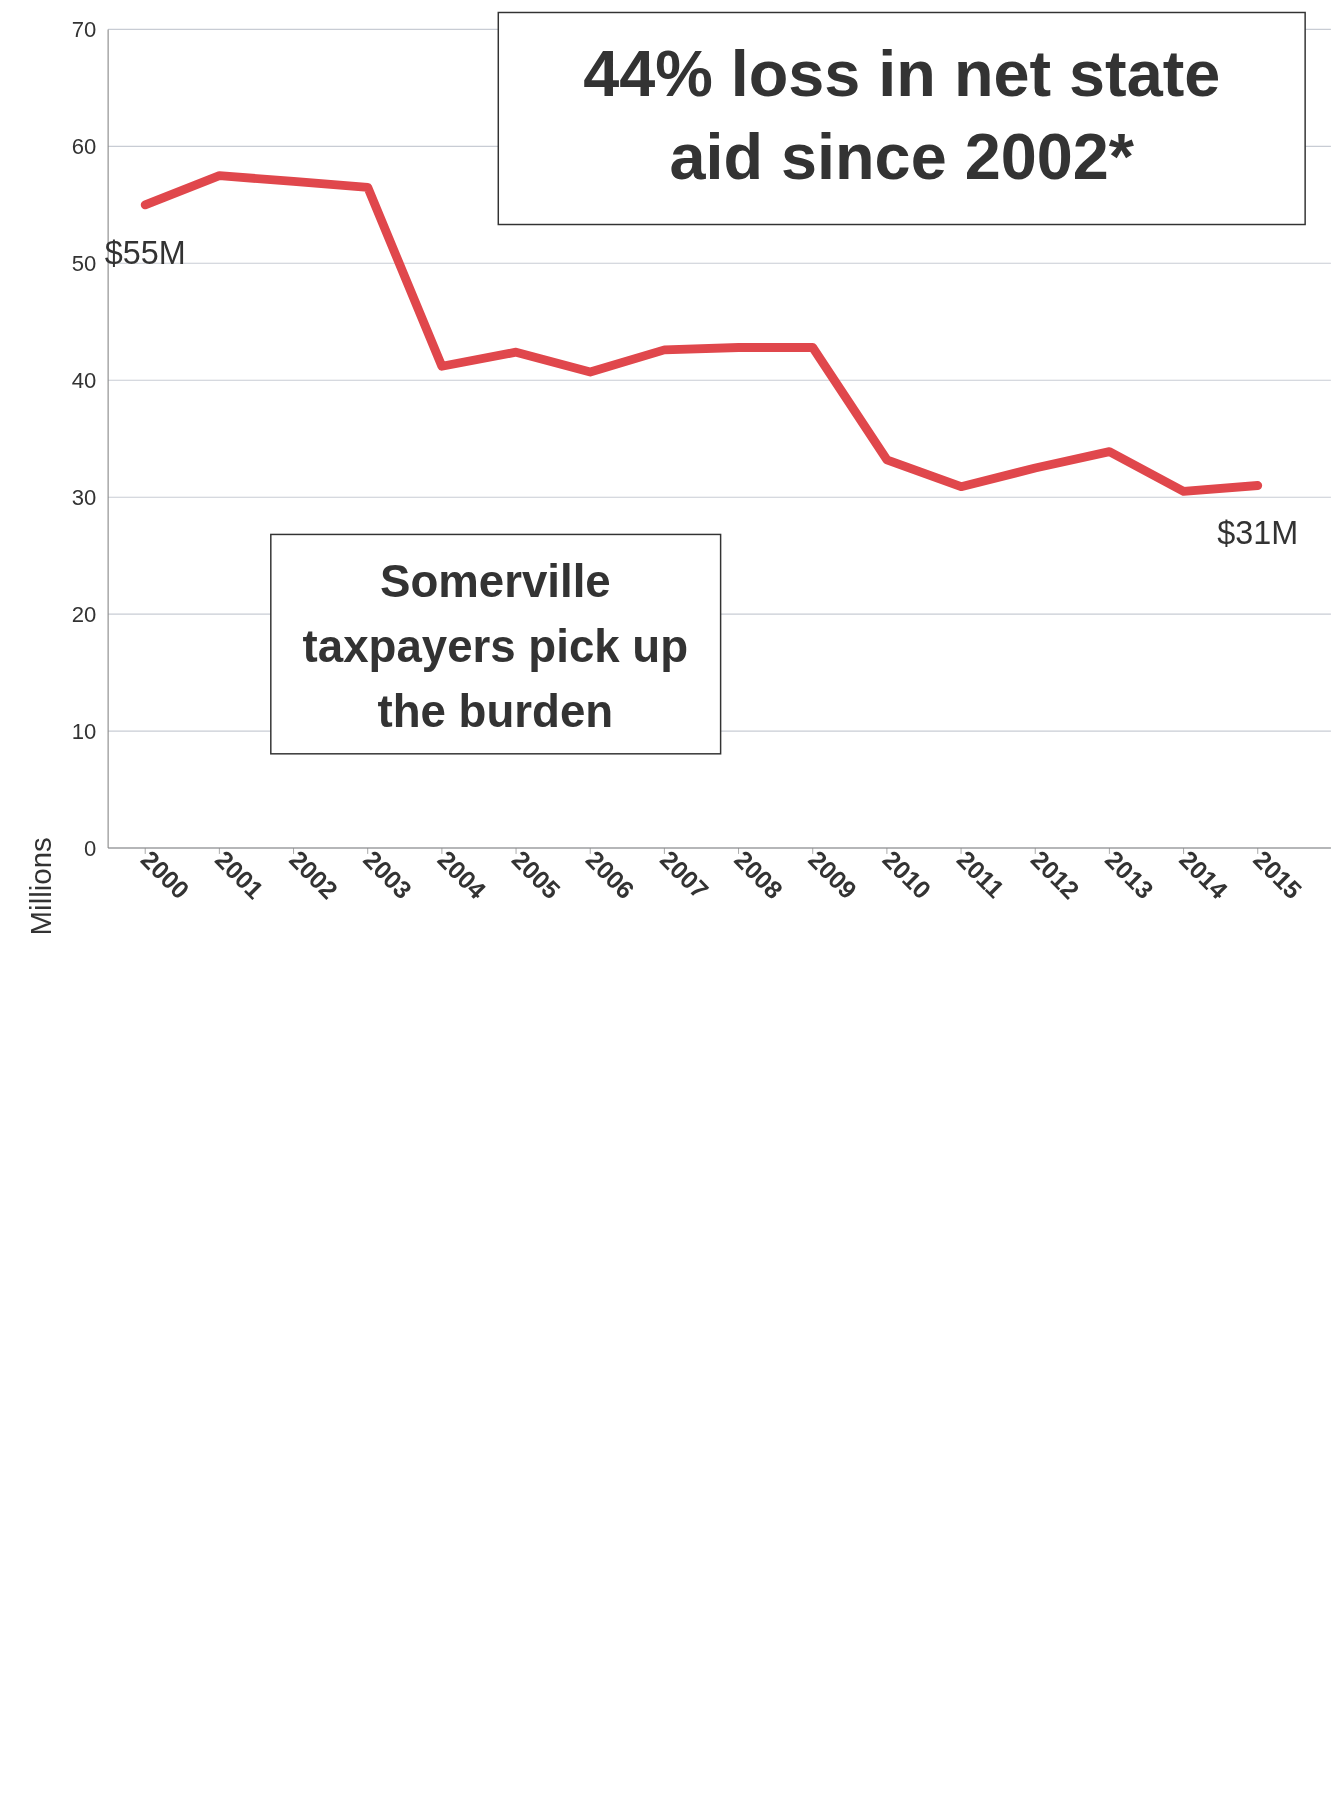 This screenshot has height=1808, width=1331. I want to click on y-tick-label: 50, so click(84, 264).